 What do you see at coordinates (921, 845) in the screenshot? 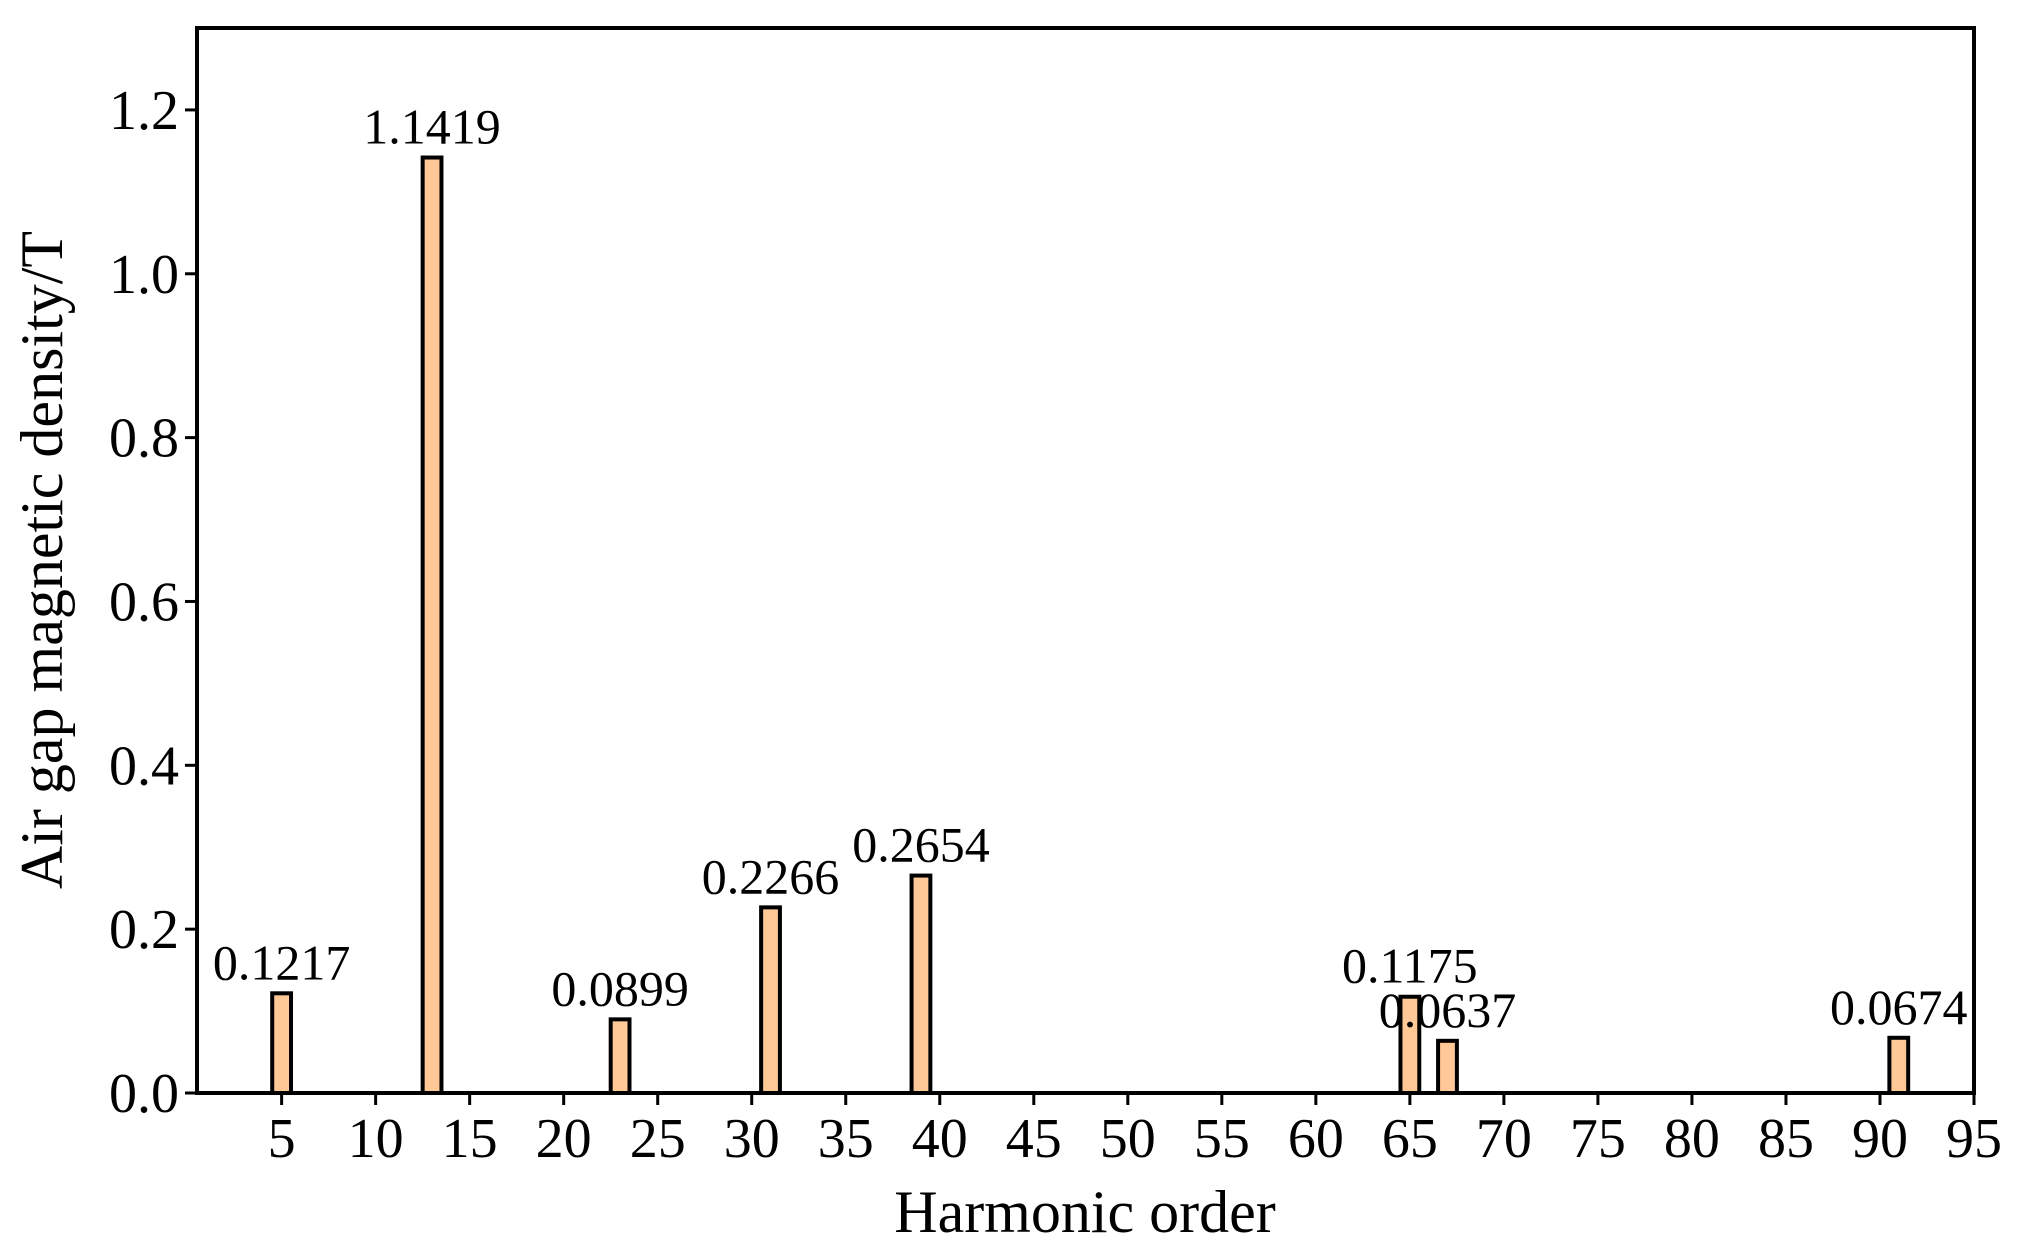
I see `data-label: 0.2654` at bounding box center [921, 845].